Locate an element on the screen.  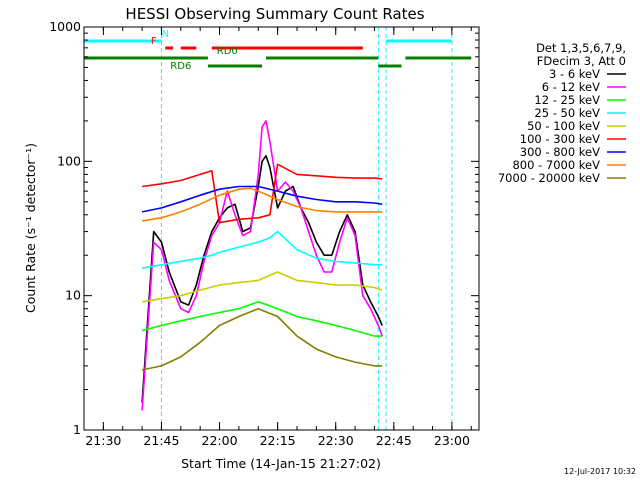
x-tick-label-1: 21:45 is located at coordinates (161, 440).